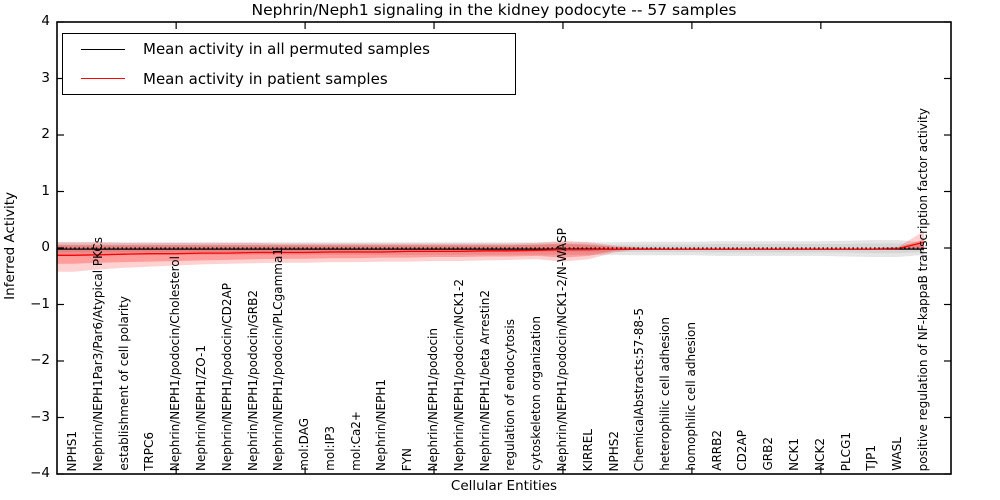  Describe the element at coordinates (200, 408) in the screenshot. I see `x-tick-label: Nephrin/NEPH1/ZO-1` at that location.